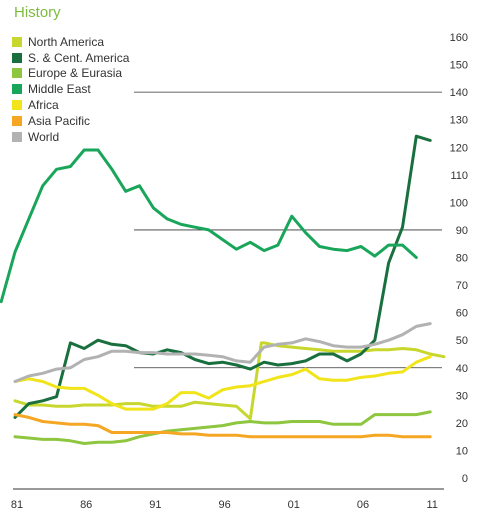 Image resolution: width=501 pixels, height=519 pixels. What do you see at coordinates (363, 505) in the screenshot?
I see `x-tick-label: 06` at bounding box center [363, 505].